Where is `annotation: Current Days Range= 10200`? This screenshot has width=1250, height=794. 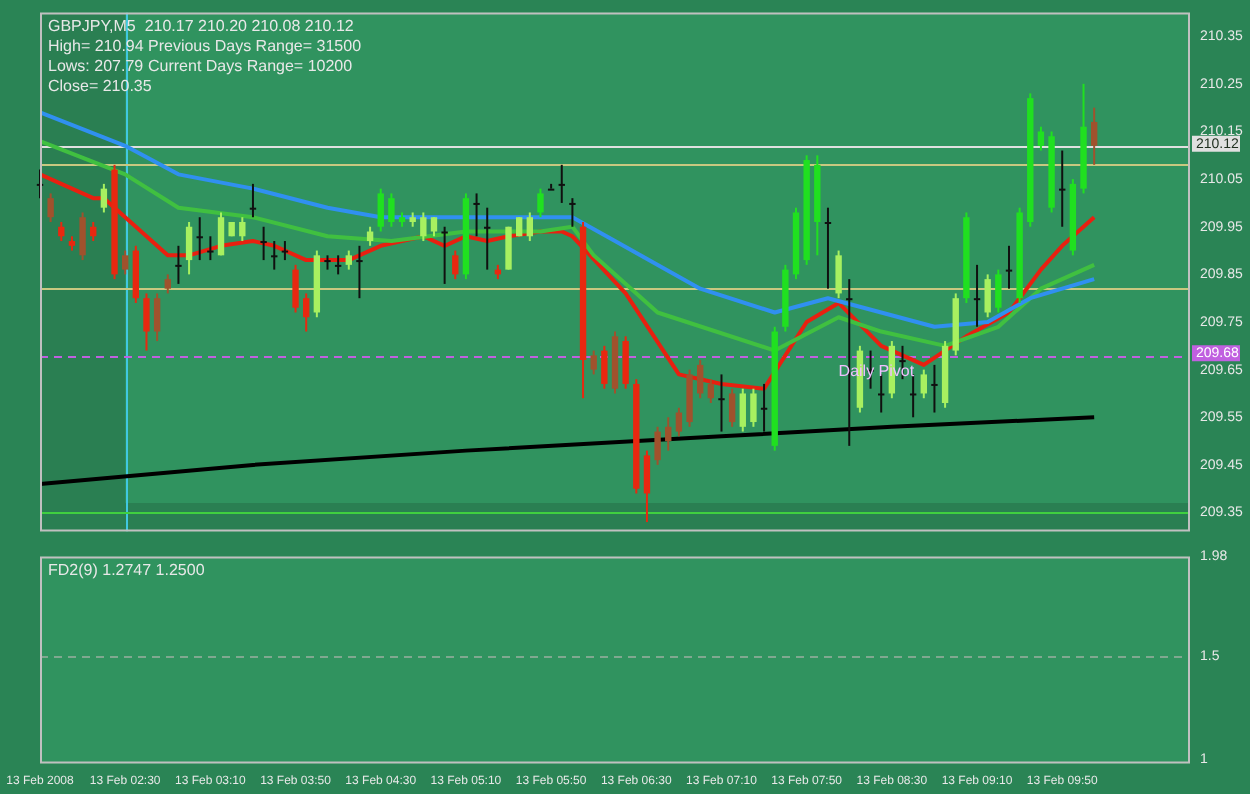
annotation: Current Days Range= 10200 is located at coordinates (251, 65).